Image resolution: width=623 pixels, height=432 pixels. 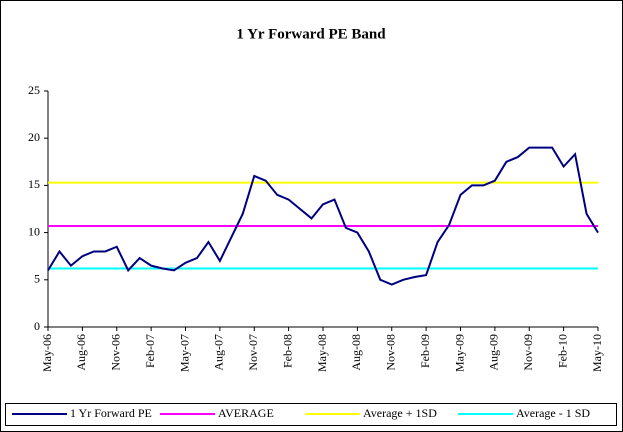 I want to click on x-tick-label: Aug-09, so click(x=494, y=352).